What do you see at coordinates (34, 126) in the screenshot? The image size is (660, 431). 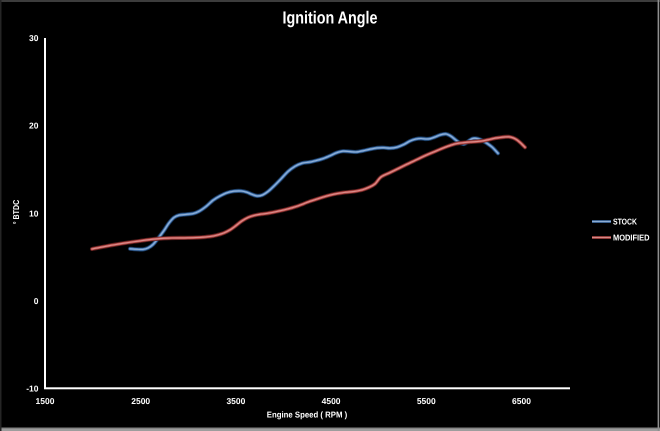 I see `svg-text: 20` at bounding box center [34, 126].